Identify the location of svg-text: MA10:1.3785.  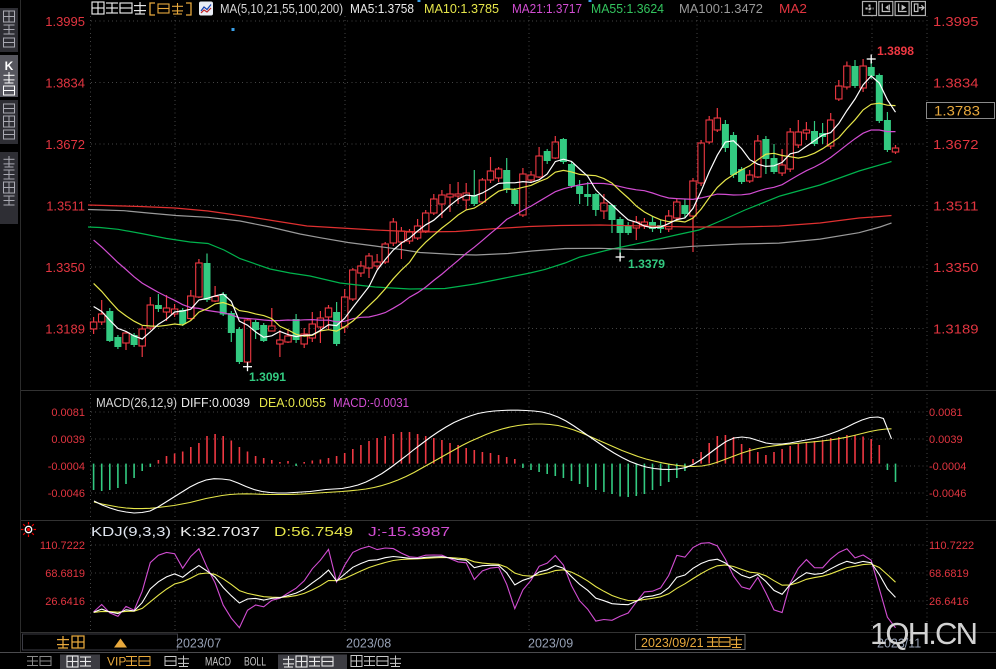
(461, 8).